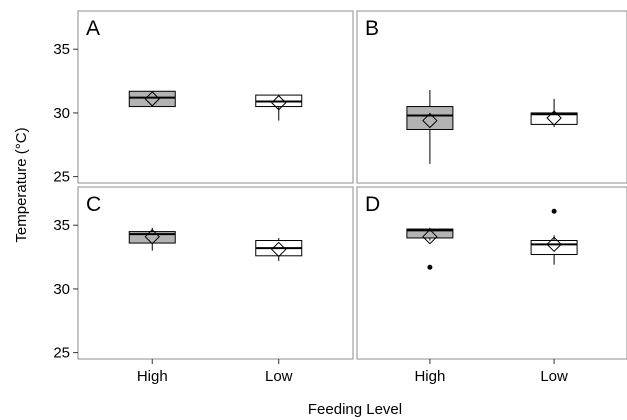 The width and height of the screenshot is (627, 420). Describe the element at coordinates (372, 28) in the screenshot. I see `panel-label: B` at that location.